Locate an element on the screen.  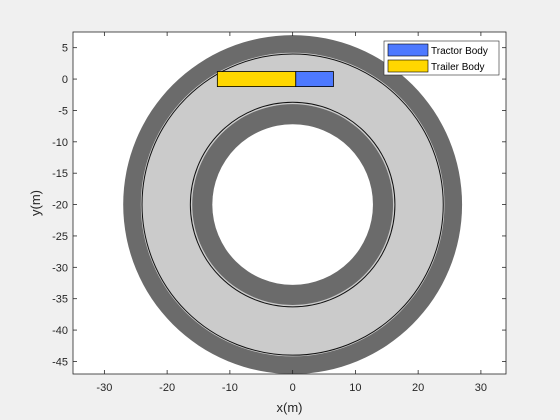
trailer-body is located at coordinates (256, 79).